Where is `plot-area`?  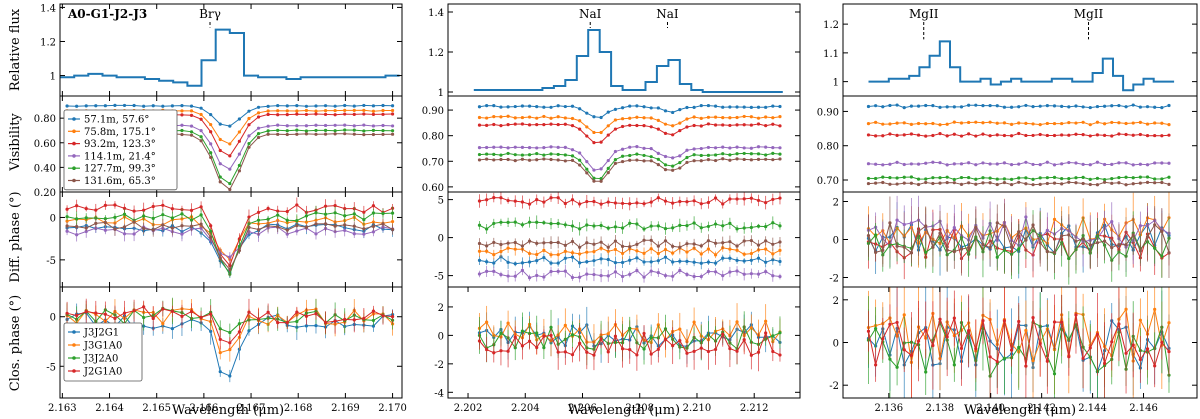
plot-area is located at coordinates (628, 61).